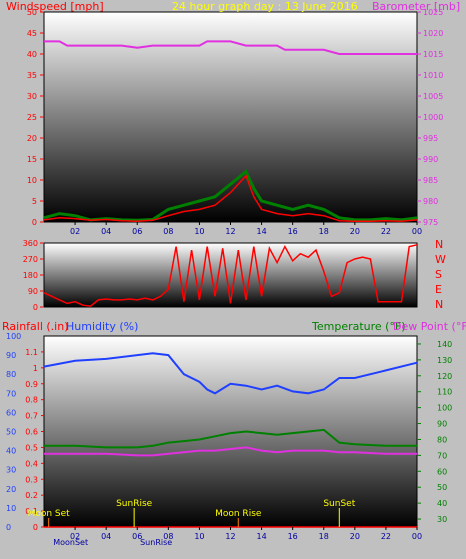 The width and height of the screenshot is (466, 559). Describe the element at coordinates (32, 117) in the screenshot. I see `wind-y-tick-label: 25` at that location.